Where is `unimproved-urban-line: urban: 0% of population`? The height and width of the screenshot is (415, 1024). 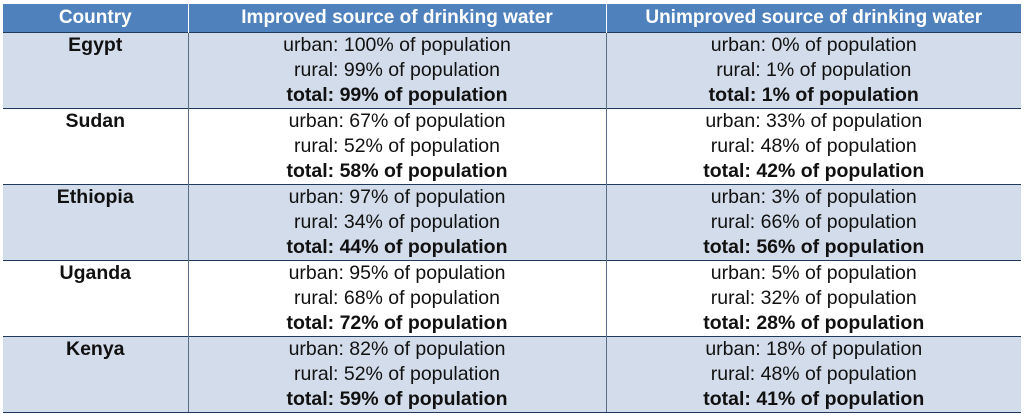 unimproved-urban-line: urban: 0% of population is located at coordinates (813, 45).